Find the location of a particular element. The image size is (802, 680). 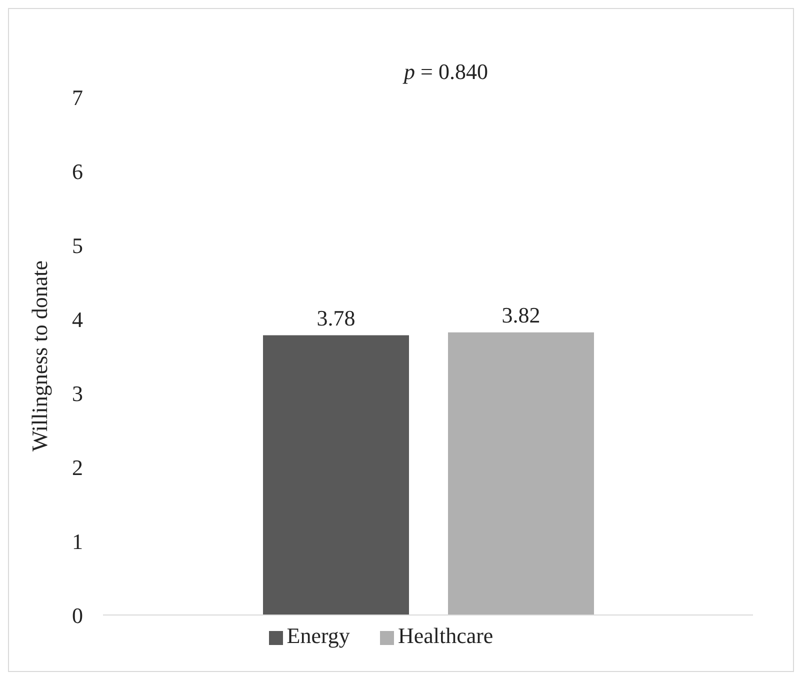

legend-label: Healthcare is located at coordinates (446, 635).